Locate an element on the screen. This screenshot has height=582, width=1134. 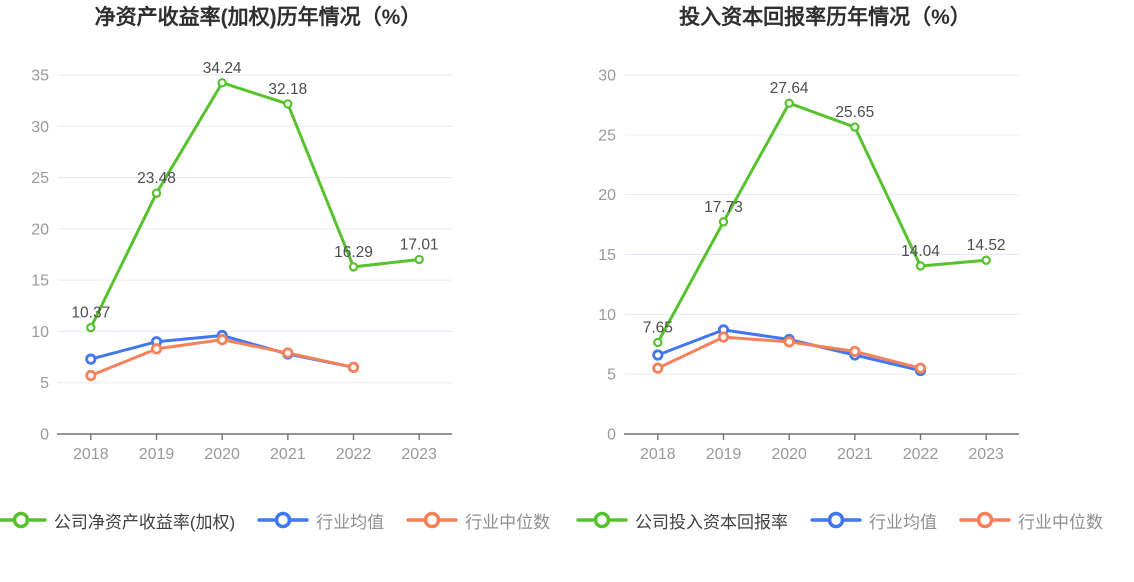
data-label: 17.73 is located at coordinates (723, 207).